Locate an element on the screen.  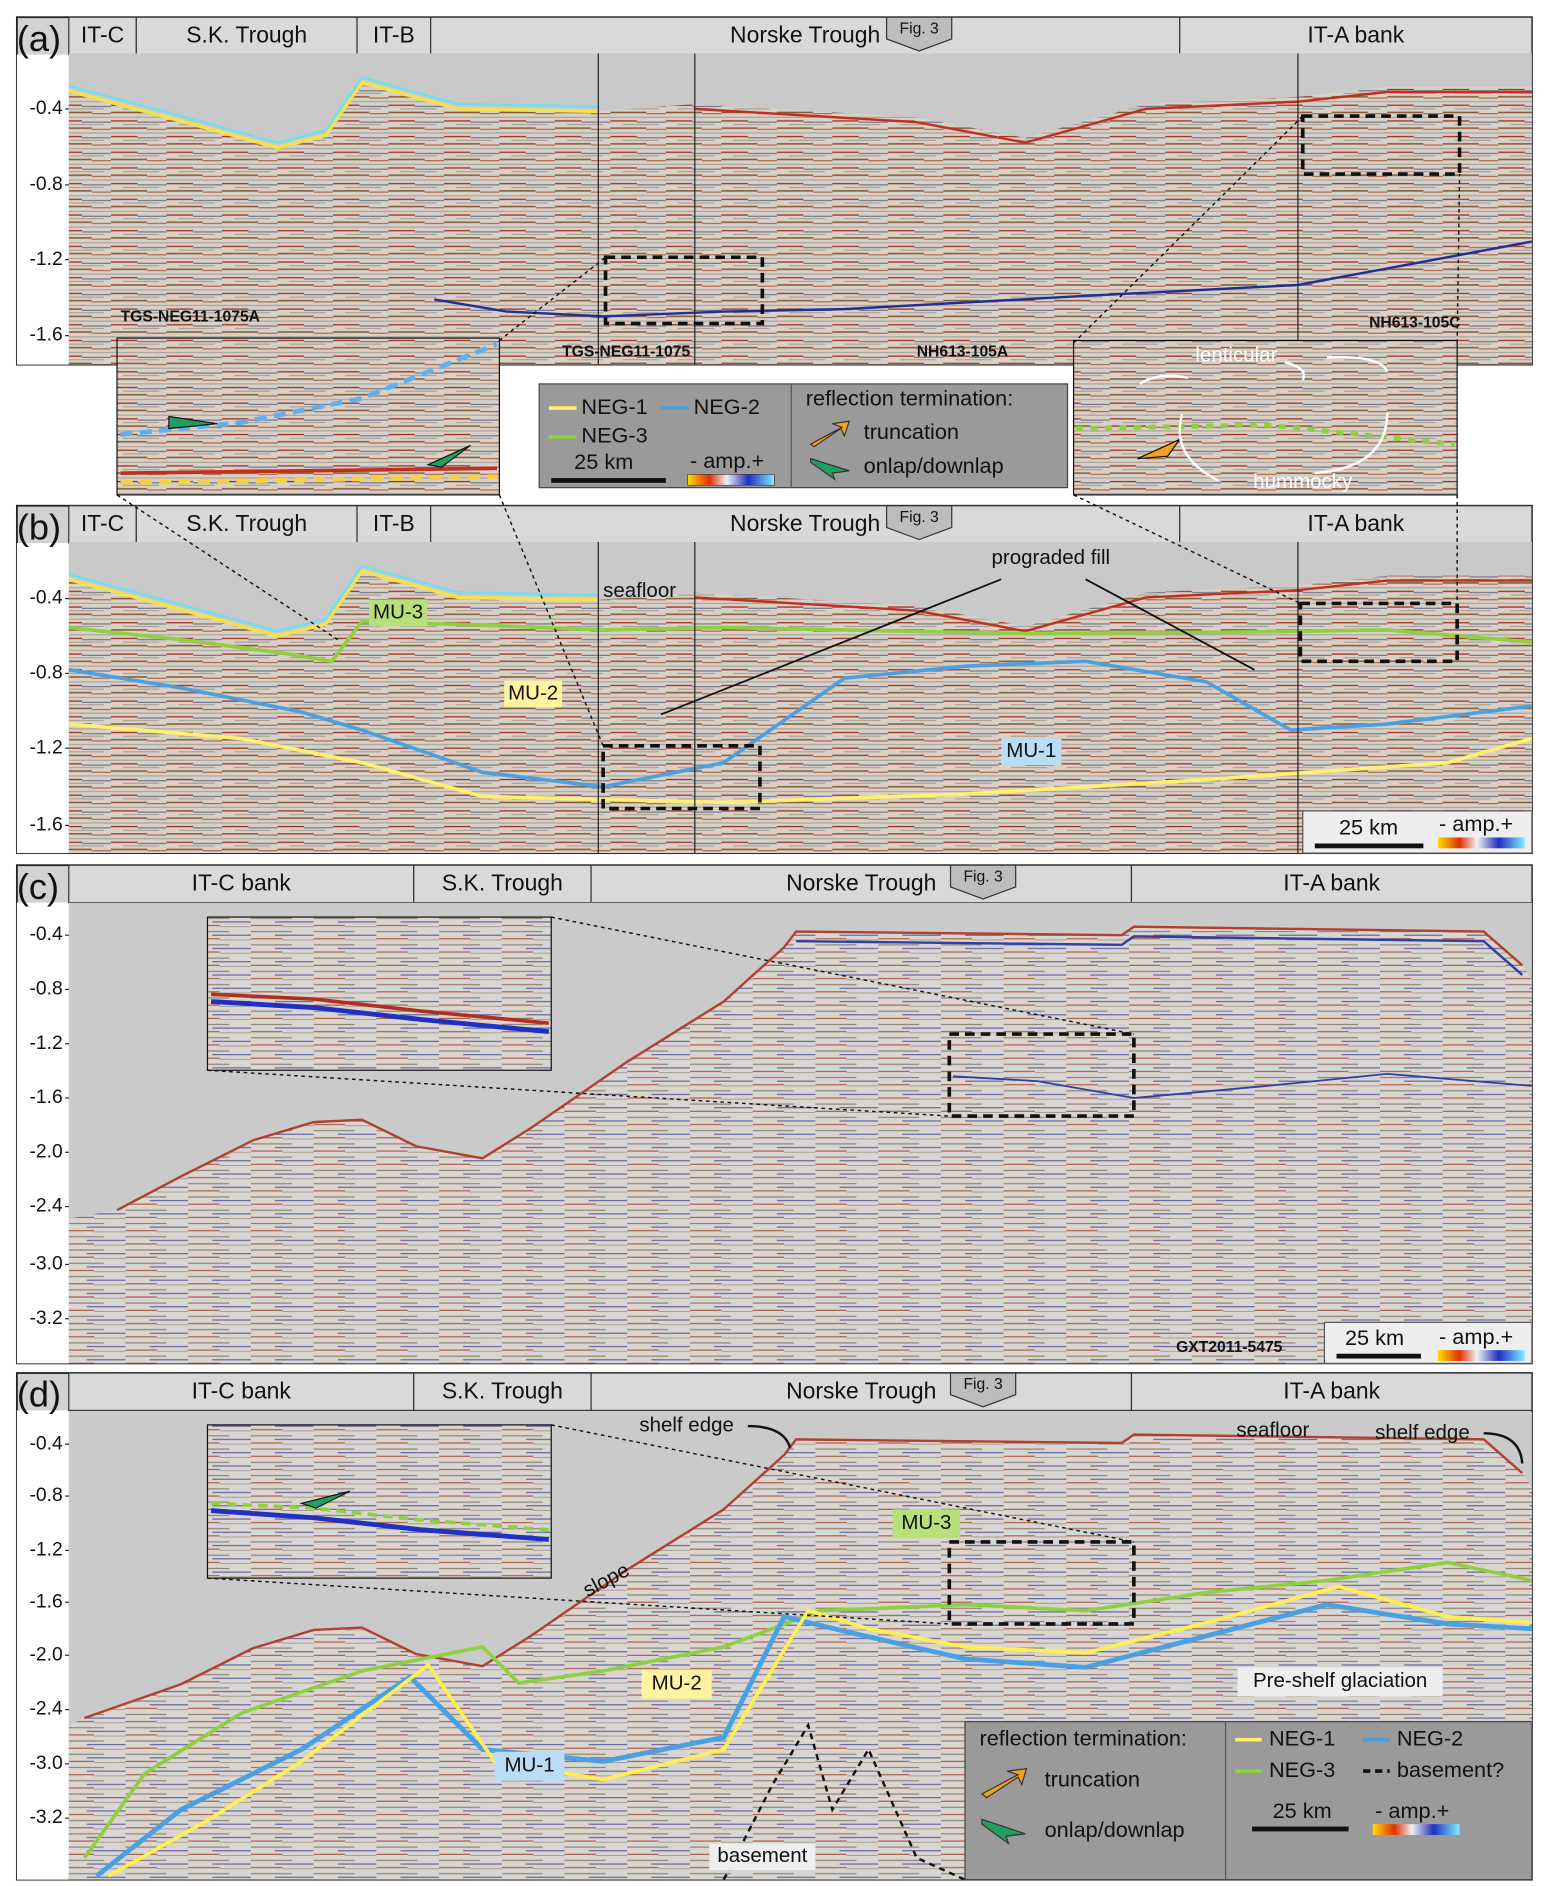
annotation: shelf edge is located at coordinates (686, 1425).